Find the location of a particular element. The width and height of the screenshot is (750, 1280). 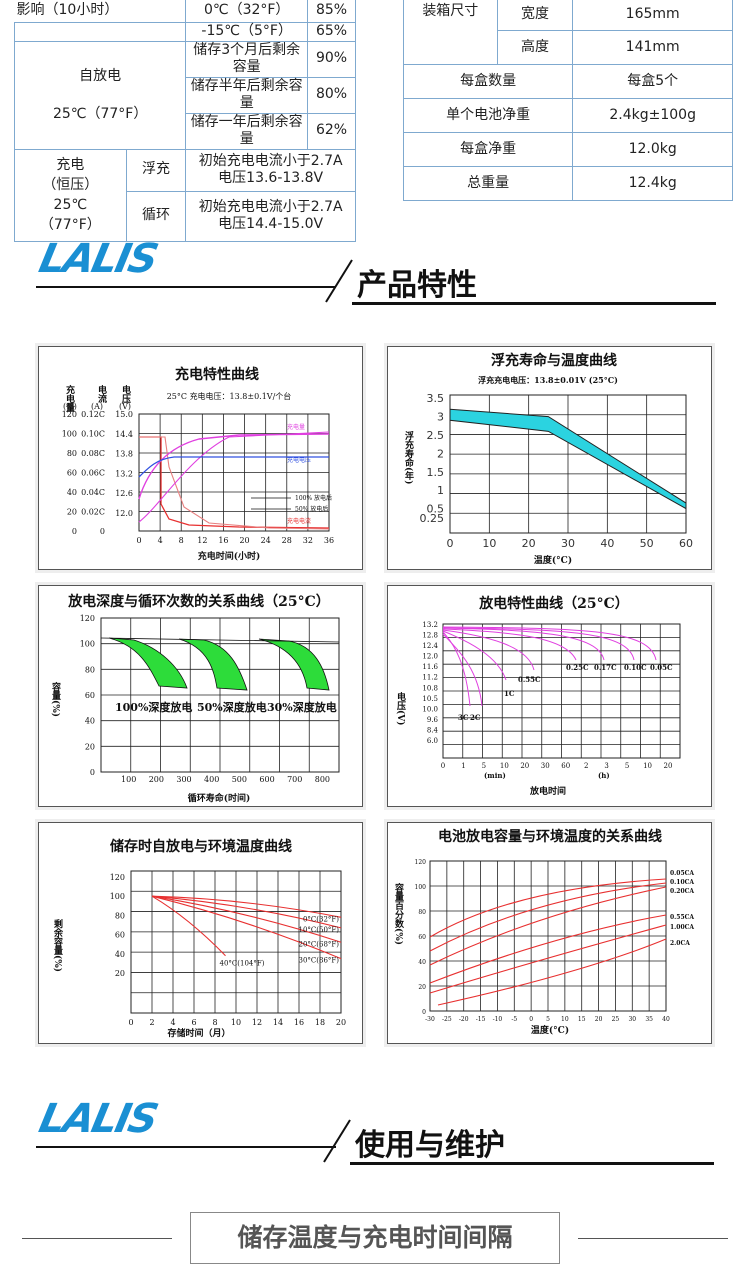

y-tick-label: 8.4 is located at coordinates (433, 730).